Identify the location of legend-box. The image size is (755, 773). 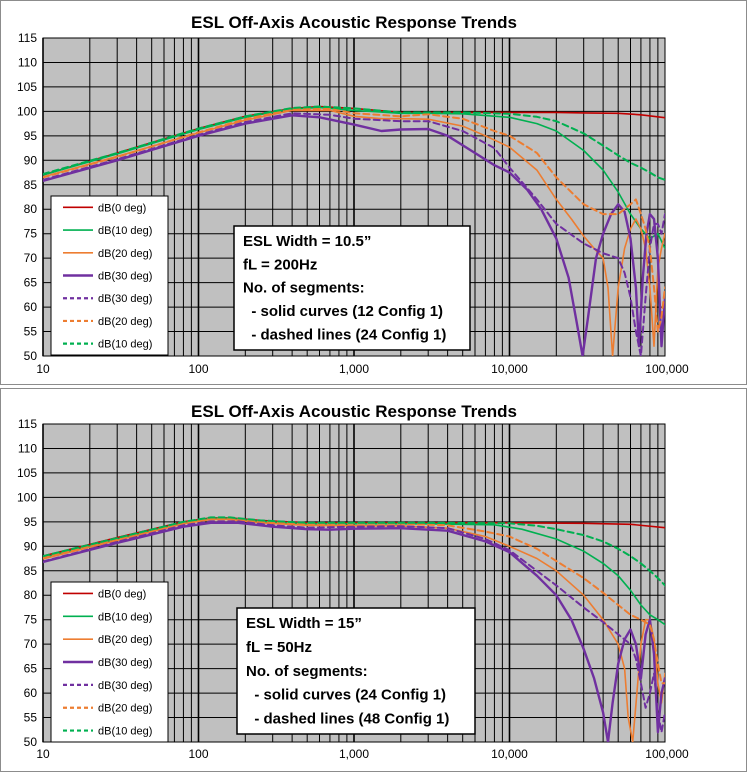
(109, 662).